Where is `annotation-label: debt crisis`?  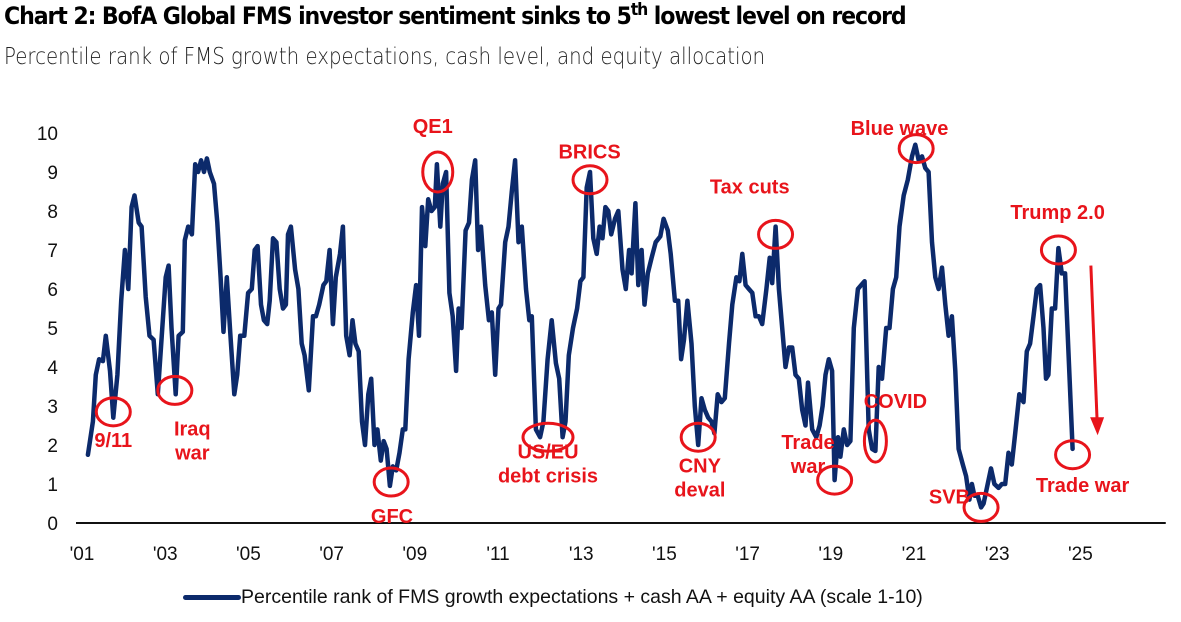
annotation-label: debt crisis is located at coordinates (548, 477).